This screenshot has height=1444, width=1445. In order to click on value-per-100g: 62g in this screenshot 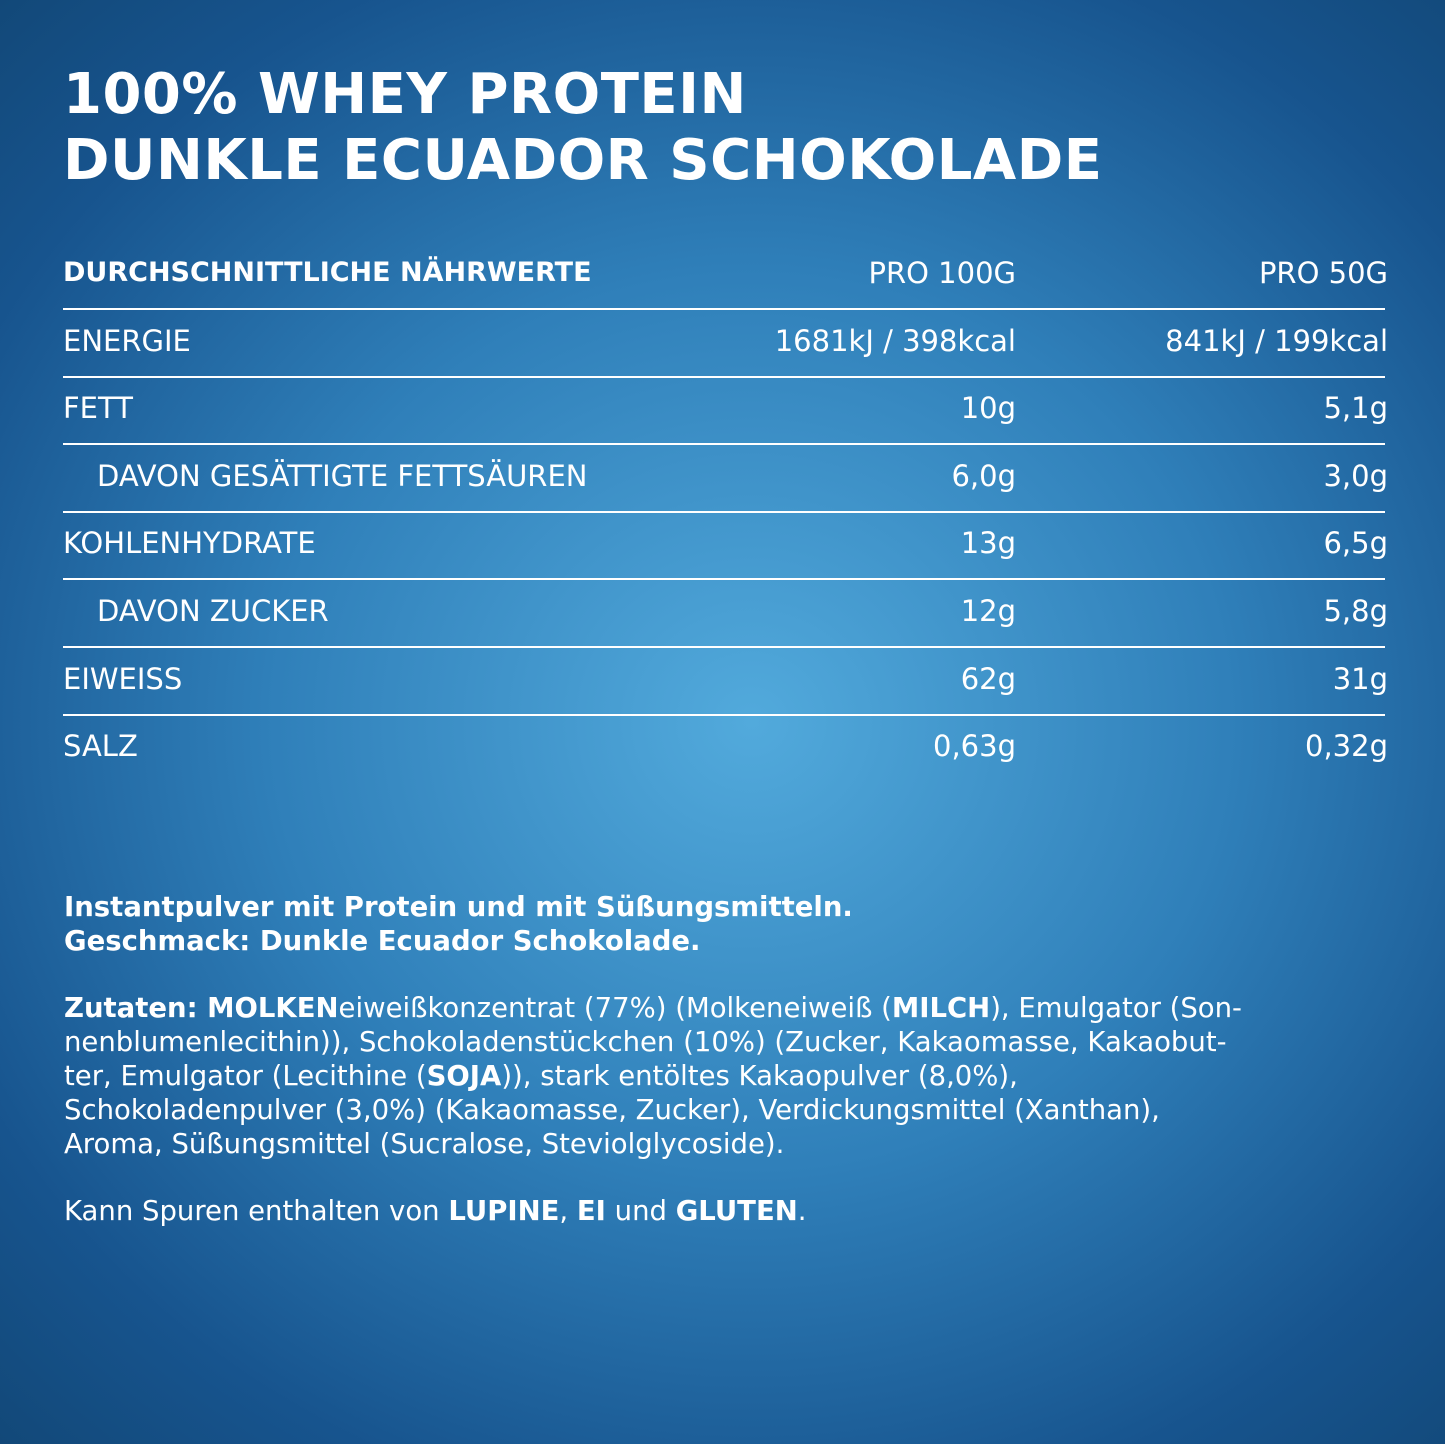, I will do `click(988, 678)`.